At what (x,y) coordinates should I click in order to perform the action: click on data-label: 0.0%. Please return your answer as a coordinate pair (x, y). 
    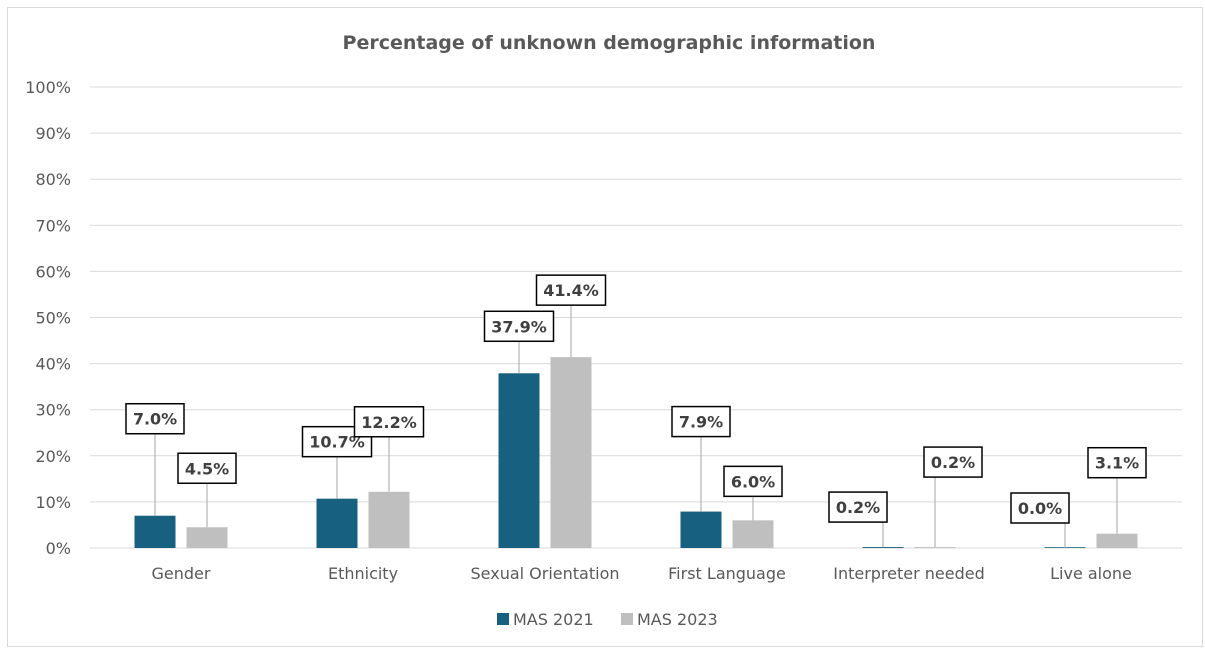
    Looking at the image, I should click on (1040, 508).